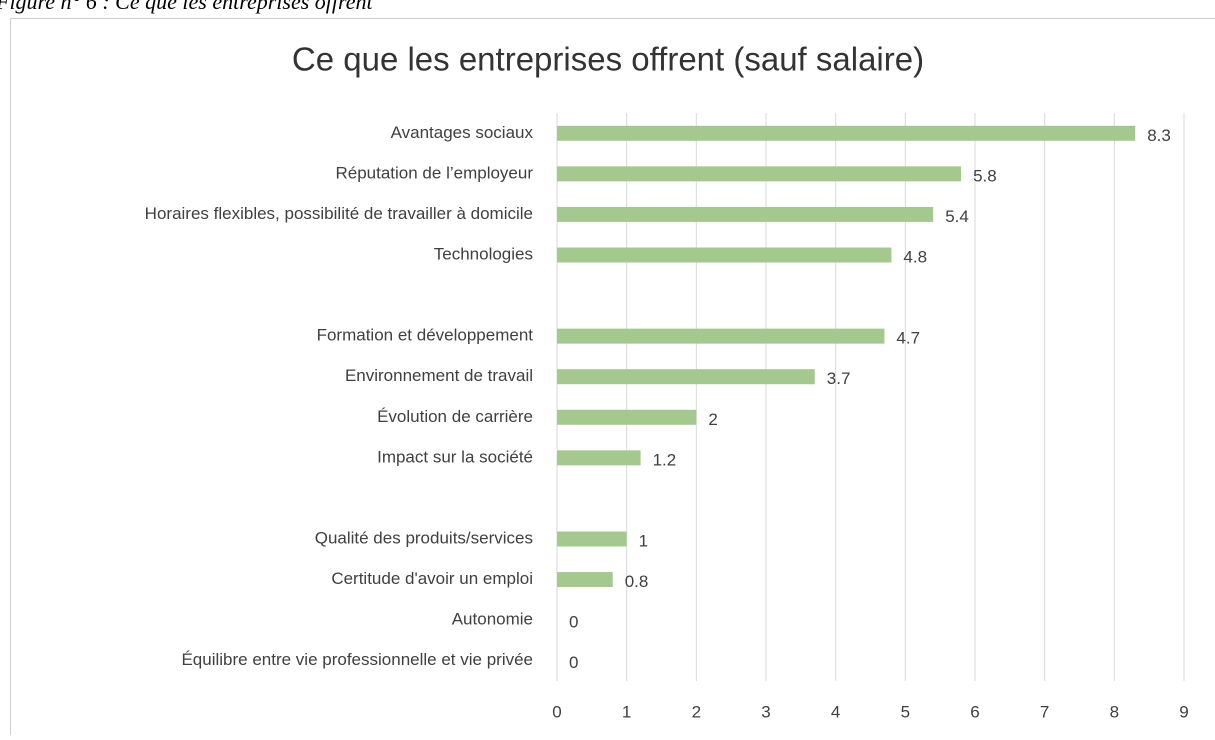 This screenshot has width=1215, height=740. Describe the element at coordinates (432, 578) in the screenshot. I see `y-tick-label: Certitude d'avoir un emploi` at that location.